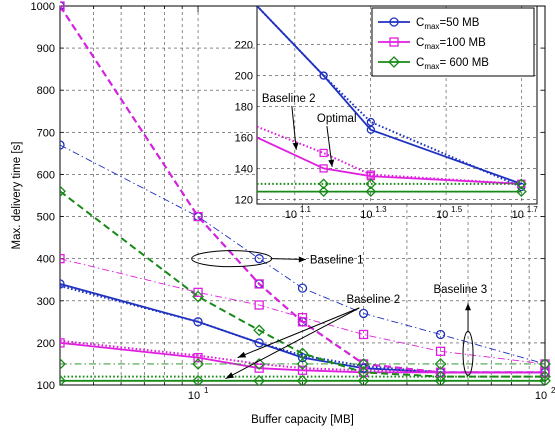 This screenshot has width=555, height=432. What do you see at coordinates (46, 344) in the screenshot?
I see `y-tick-label: 200` at bounding box center [46, 344].